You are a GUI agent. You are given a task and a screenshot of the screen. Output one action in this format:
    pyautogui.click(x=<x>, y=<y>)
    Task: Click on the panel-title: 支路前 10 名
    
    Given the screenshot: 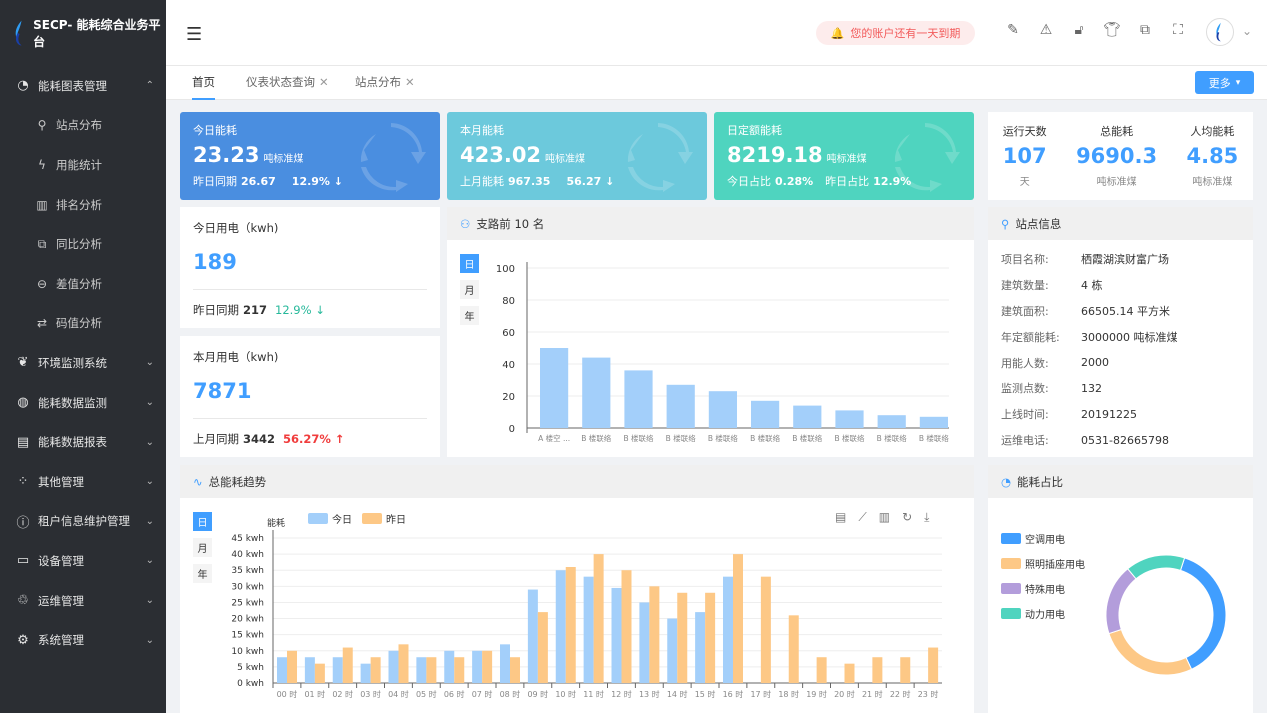 What is the action you would take?
    pyautogui.click(x=510, y=223)
    